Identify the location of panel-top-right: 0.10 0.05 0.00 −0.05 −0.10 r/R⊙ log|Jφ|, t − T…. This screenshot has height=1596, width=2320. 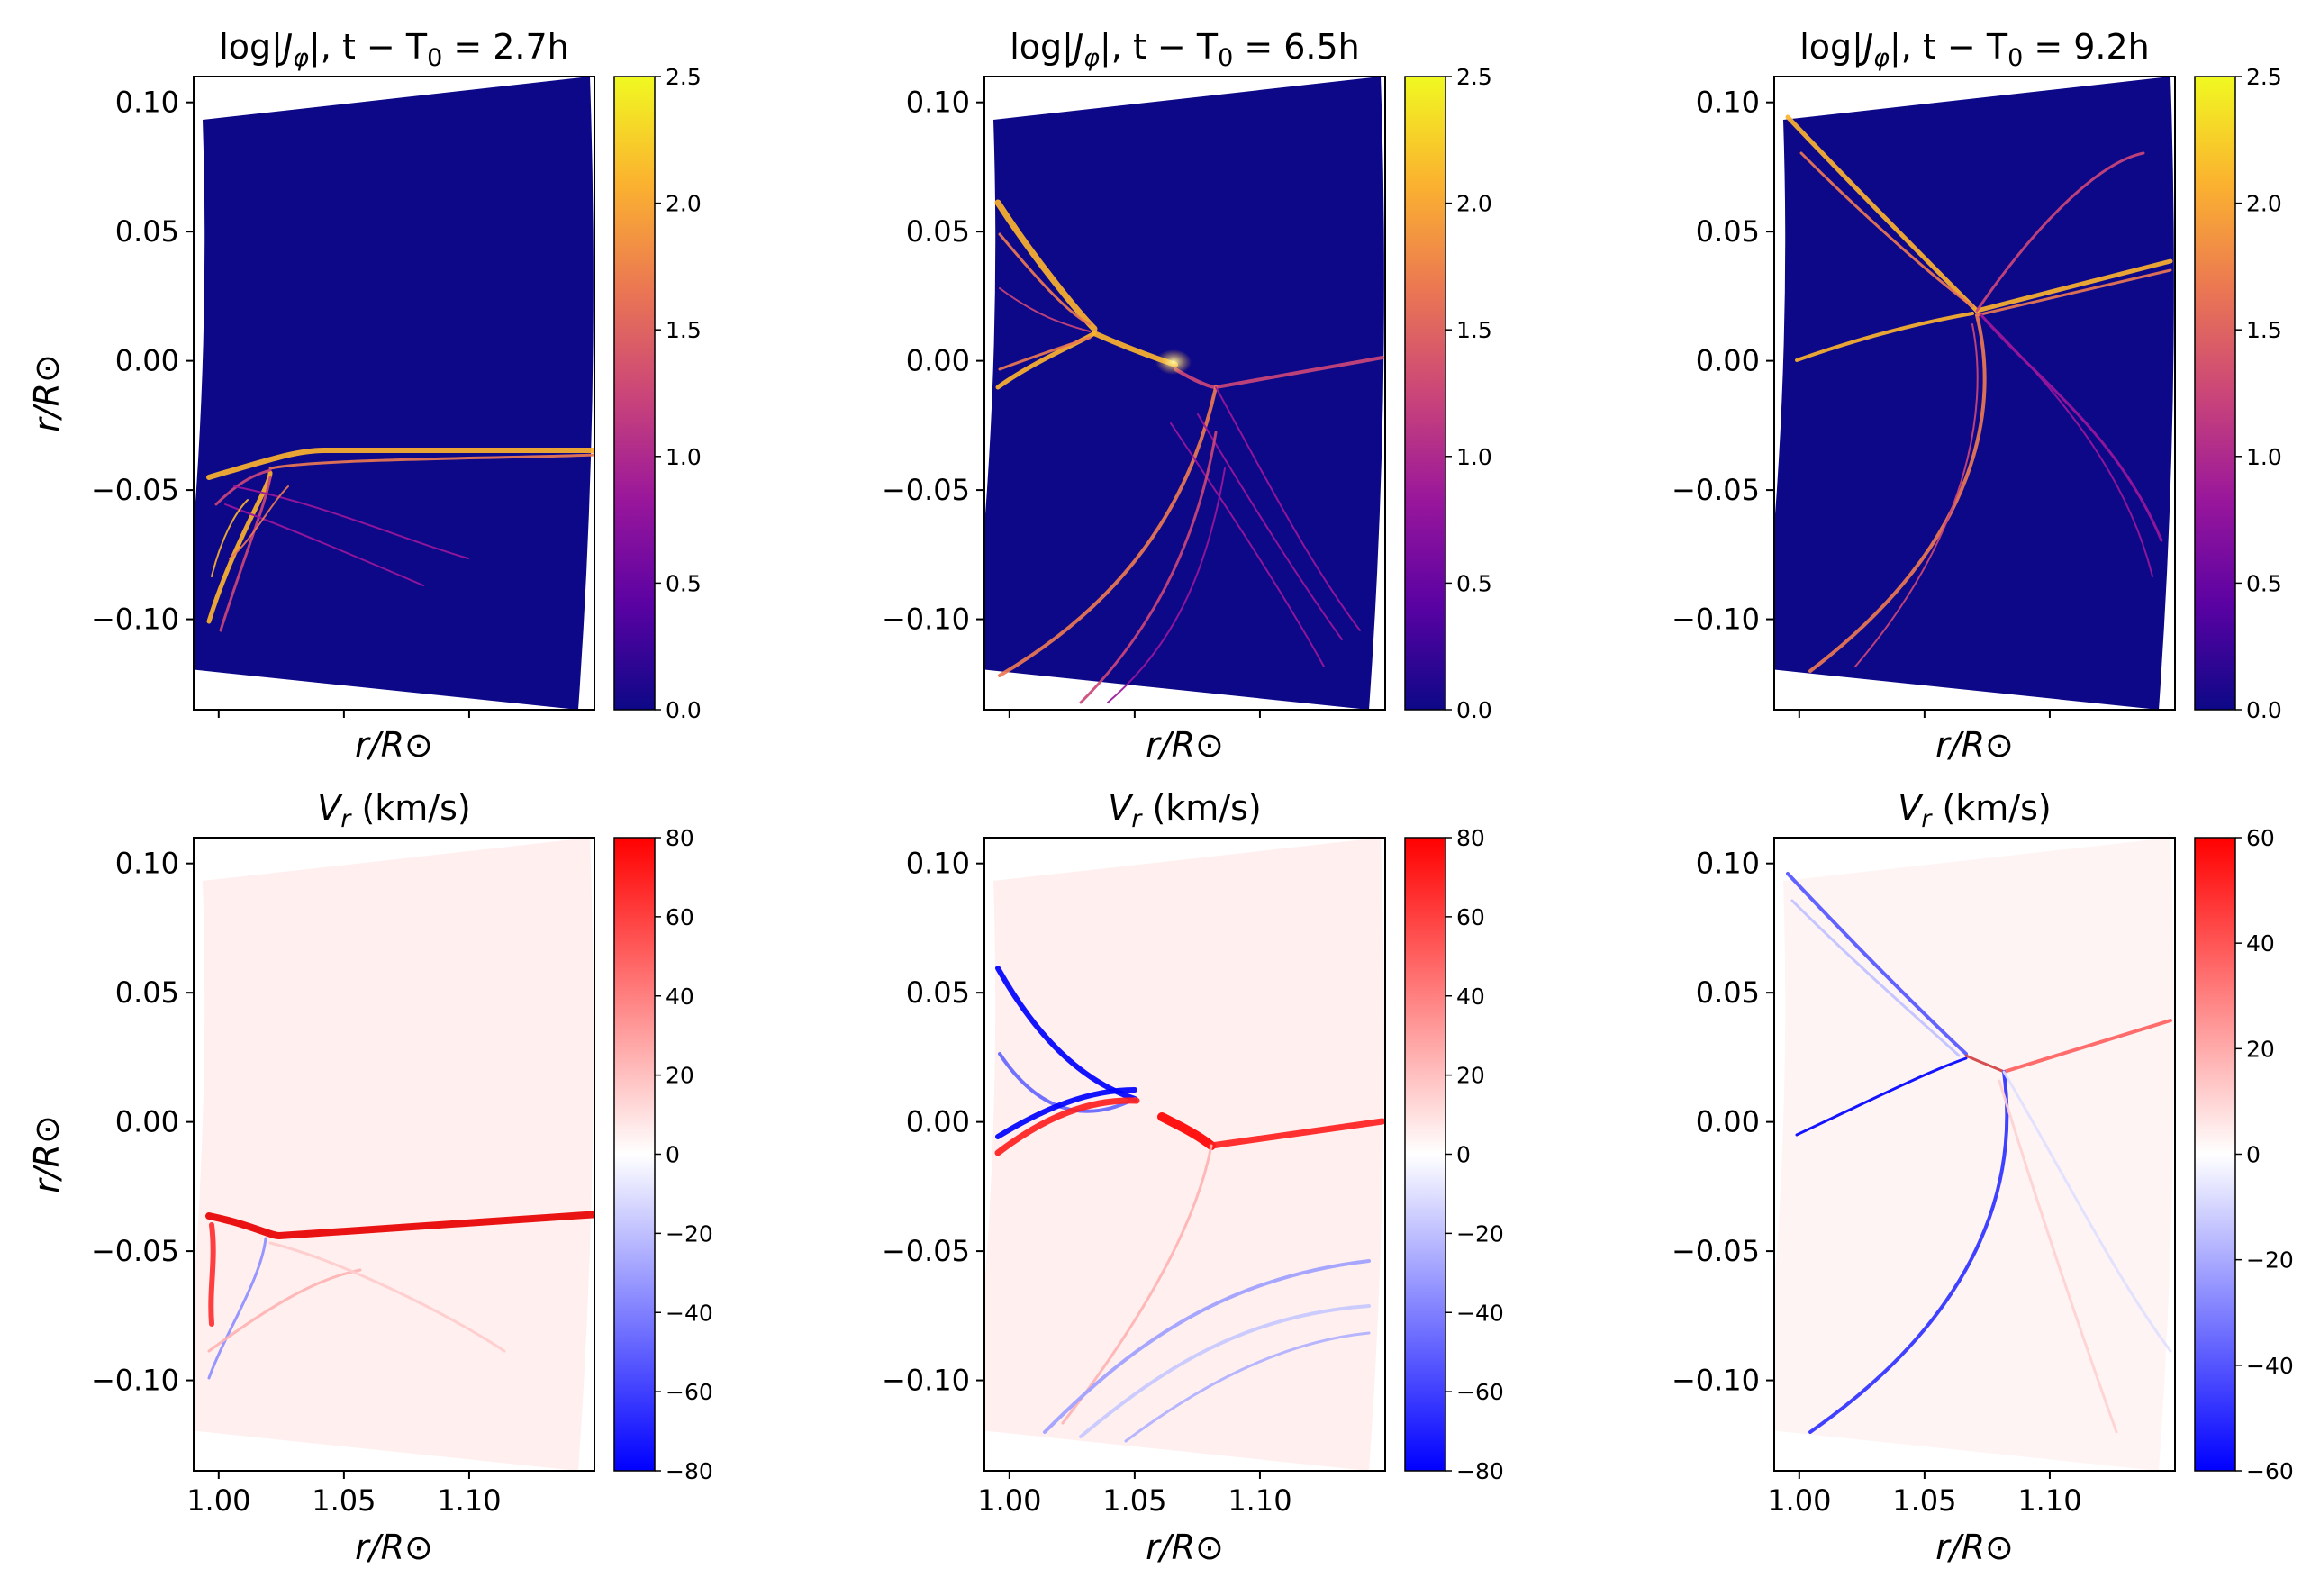
(1977, 396).